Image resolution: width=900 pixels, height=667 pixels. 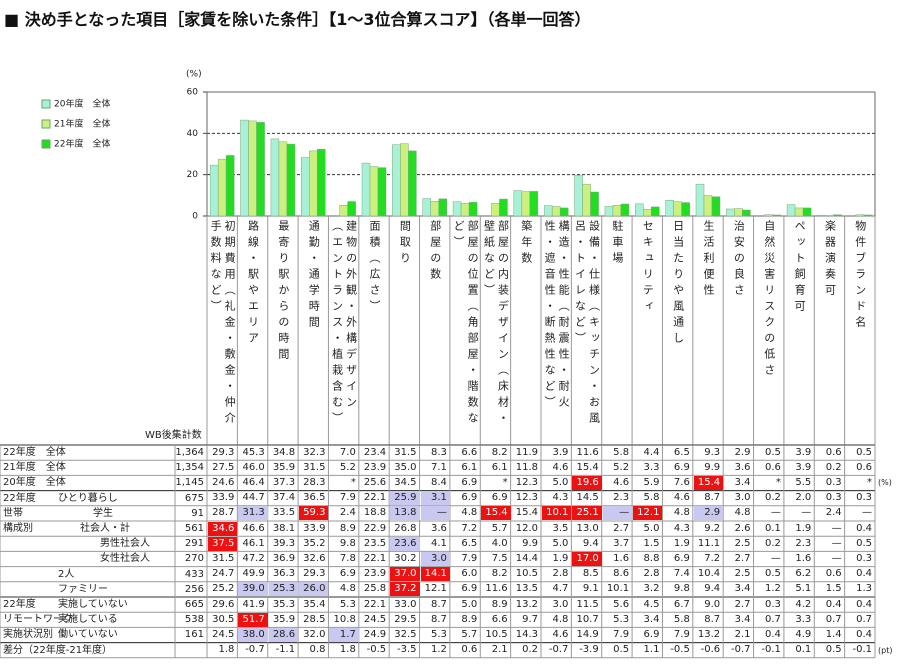 I want to click on table-cell: 5.9, so click(x=651, y=482).